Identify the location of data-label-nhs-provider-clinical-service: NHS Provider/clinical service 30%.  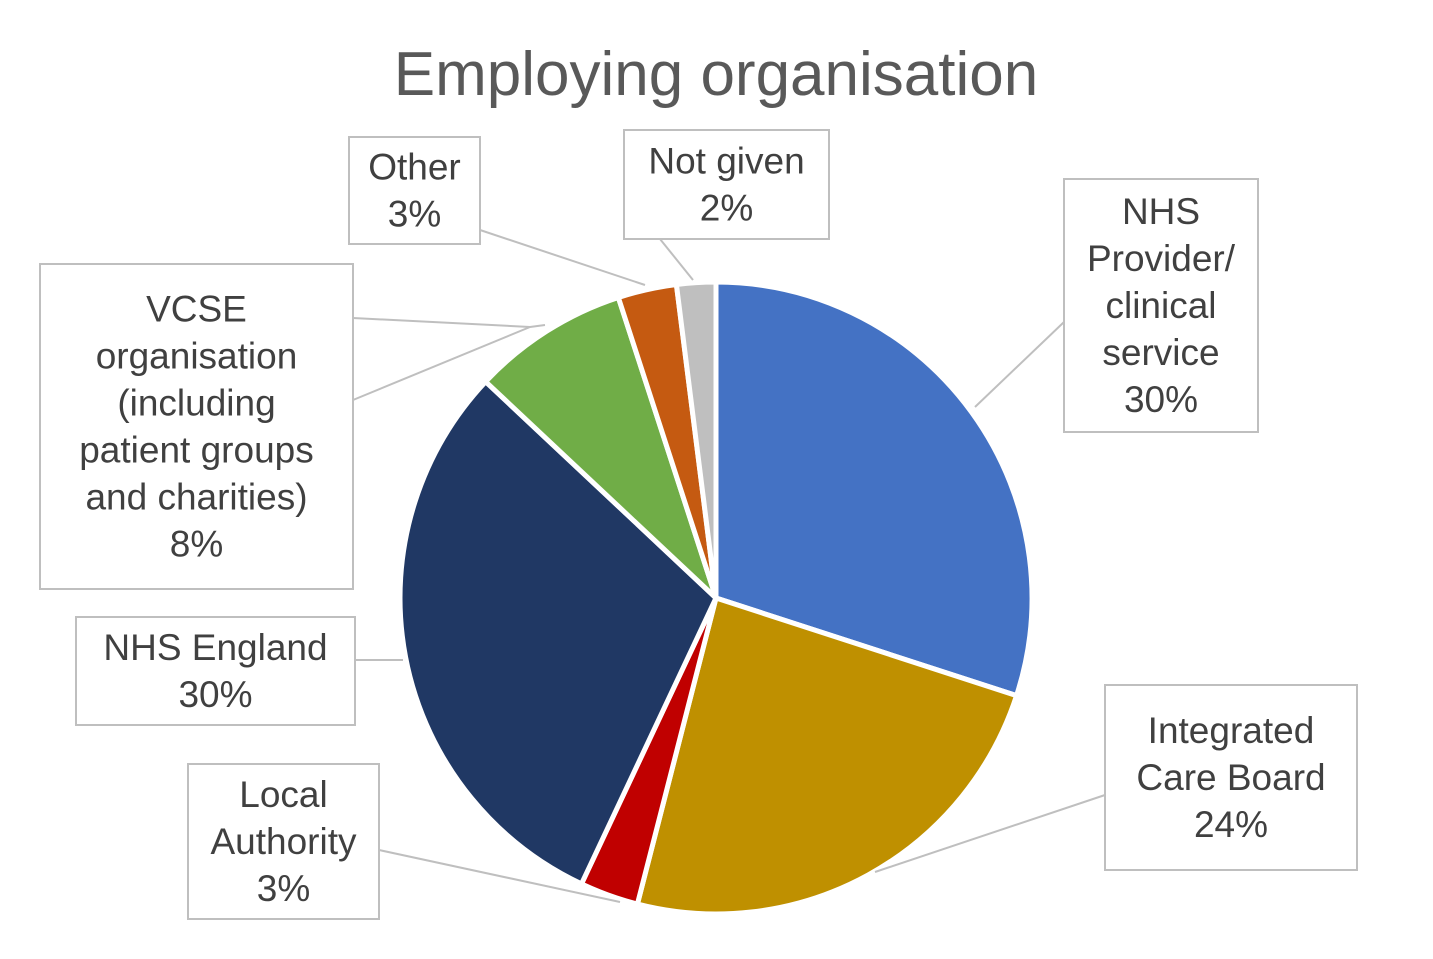
(1161, 305).